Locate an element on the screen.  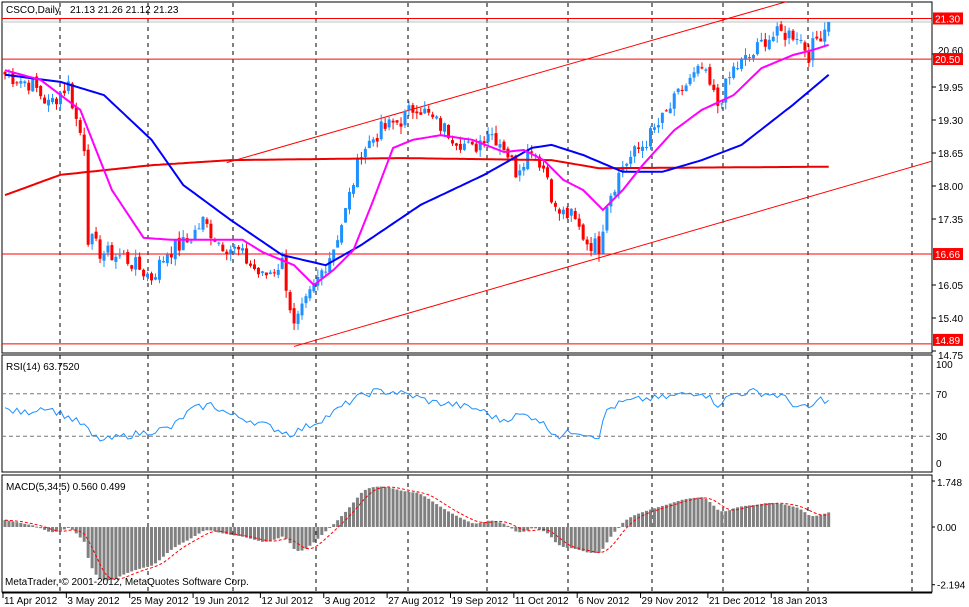
macd-tick-label: 1.748 is located at coordinates (949, 483).